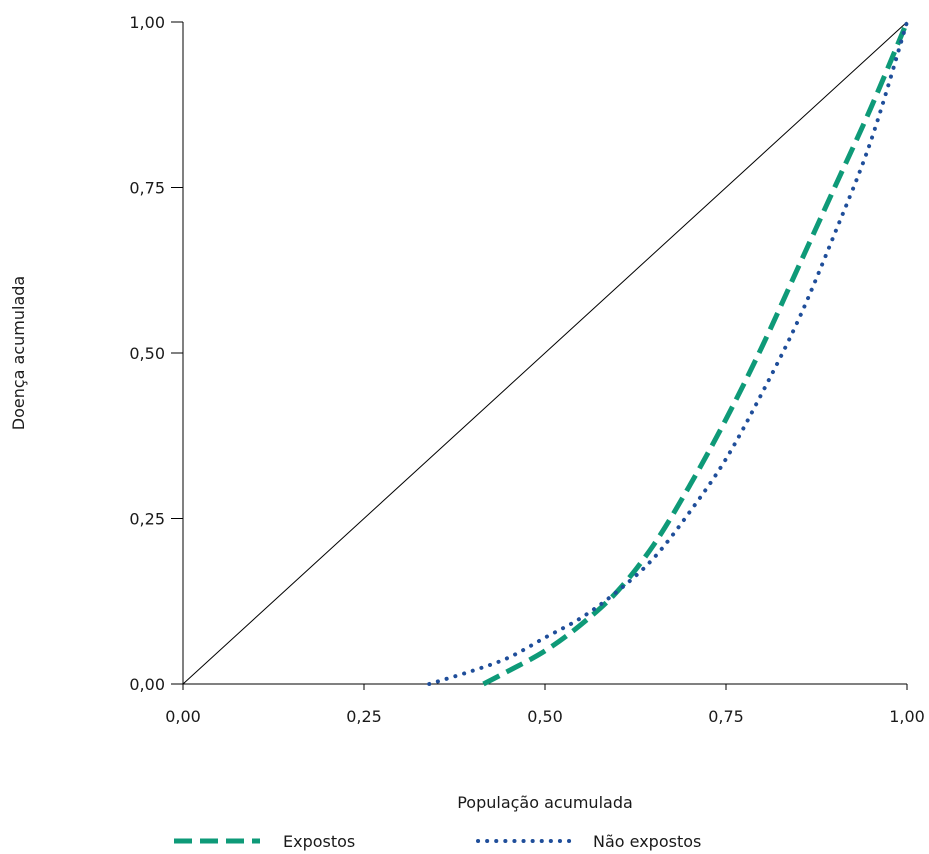 The height and width of the screenshot is (854, 929). I want to click on y-tick-label: 0,75, so click(147, 188).